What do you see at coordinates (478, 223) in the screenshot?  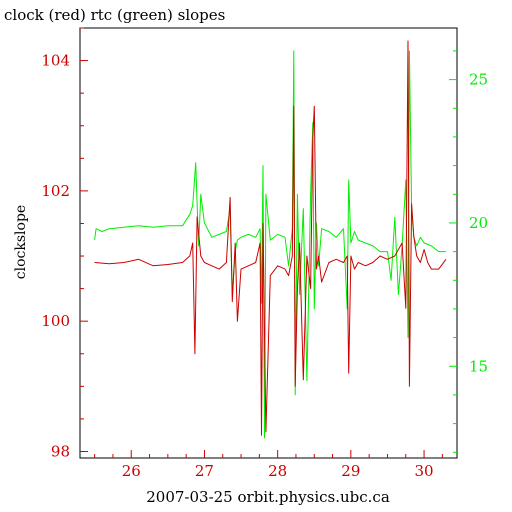 I see `right-tick-label: 20` at bounding box center [478, 223].